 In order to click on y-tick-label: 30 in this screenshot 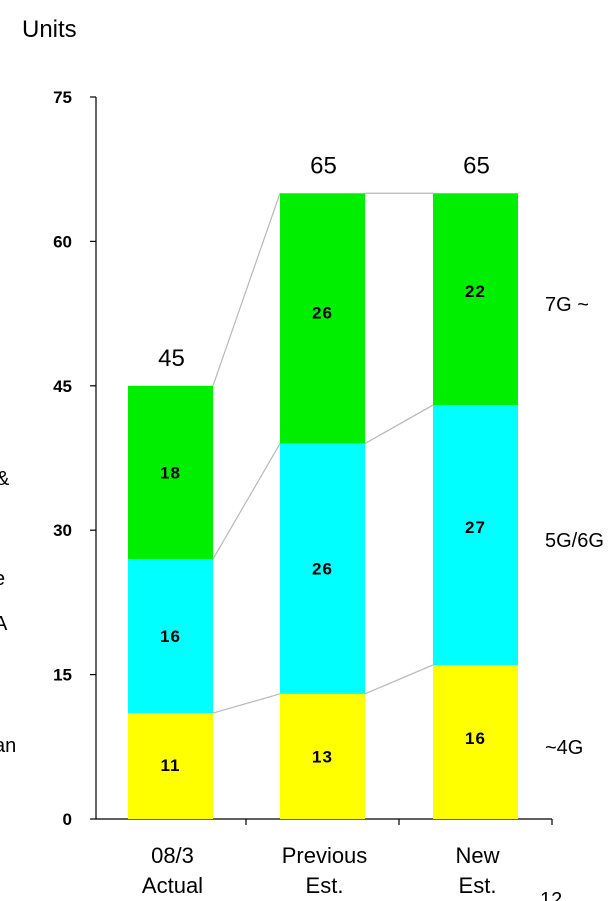, I will do `click(62, 530)`.